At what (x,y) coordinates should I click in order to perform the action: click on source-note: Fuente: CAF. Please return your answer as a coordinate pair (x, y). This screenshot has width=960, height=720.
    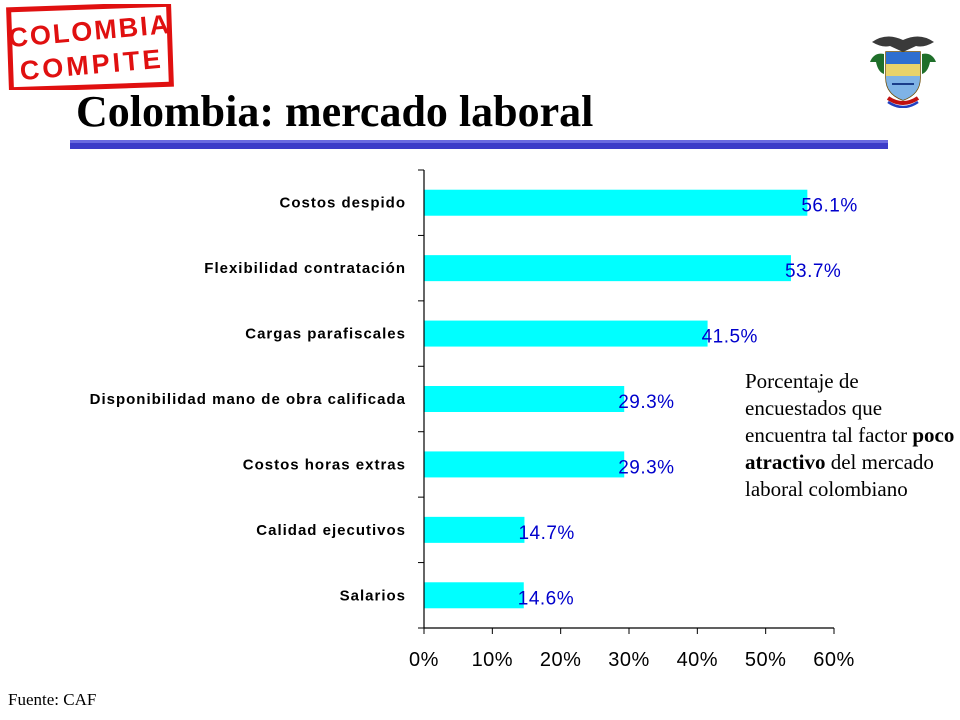
    Looking at the image, I should click on (52, 699).